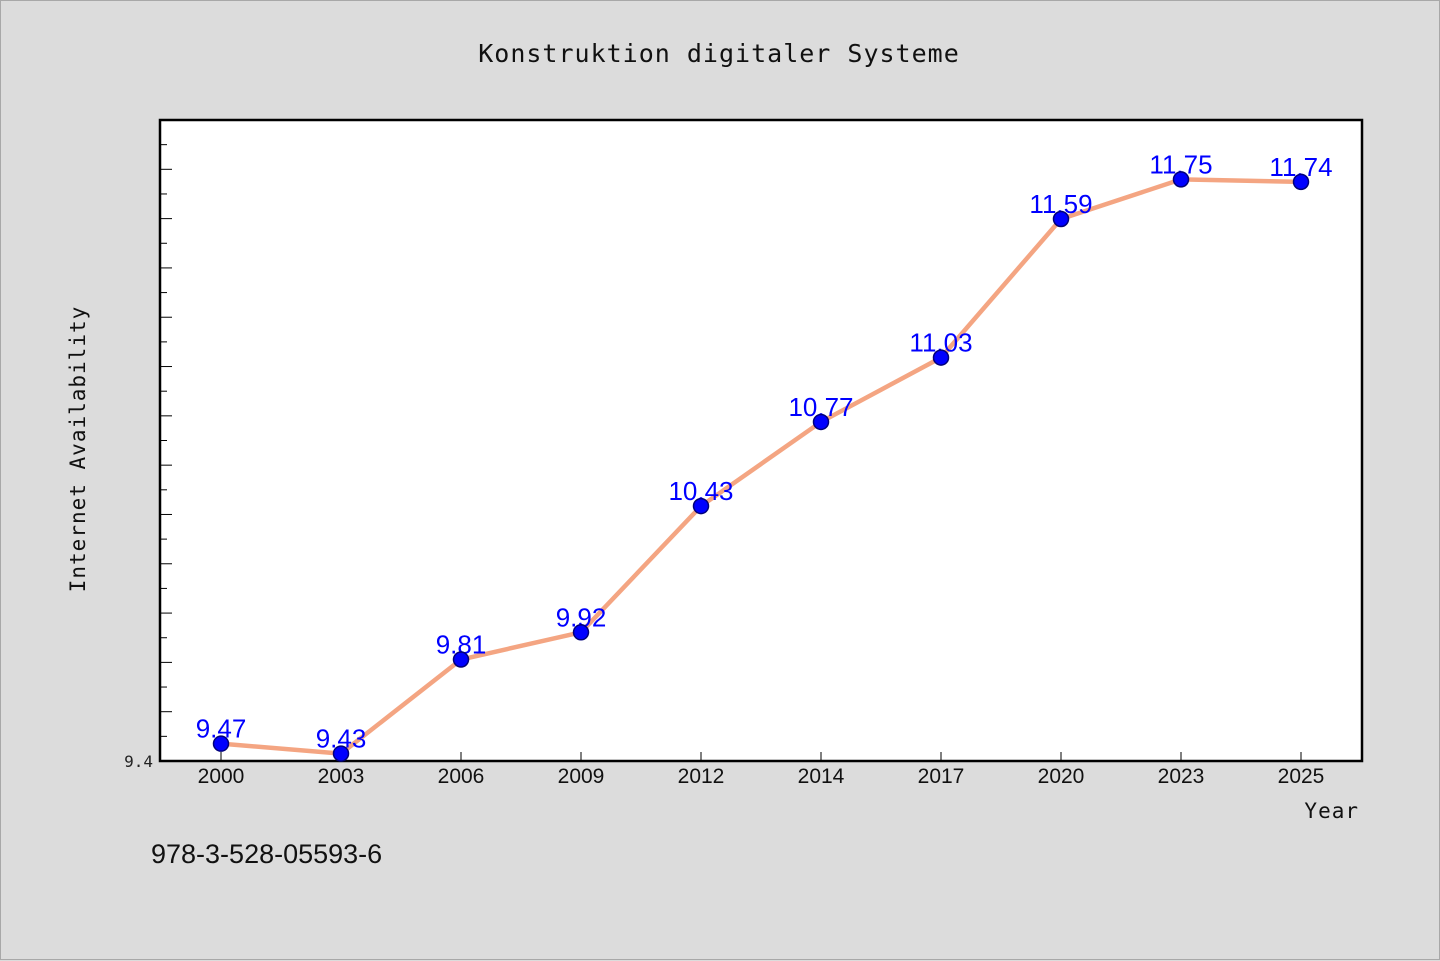  Describe the element at coordinates (1301, 776) in the screenshot. I see `x-tick-label: 2025` at that location.